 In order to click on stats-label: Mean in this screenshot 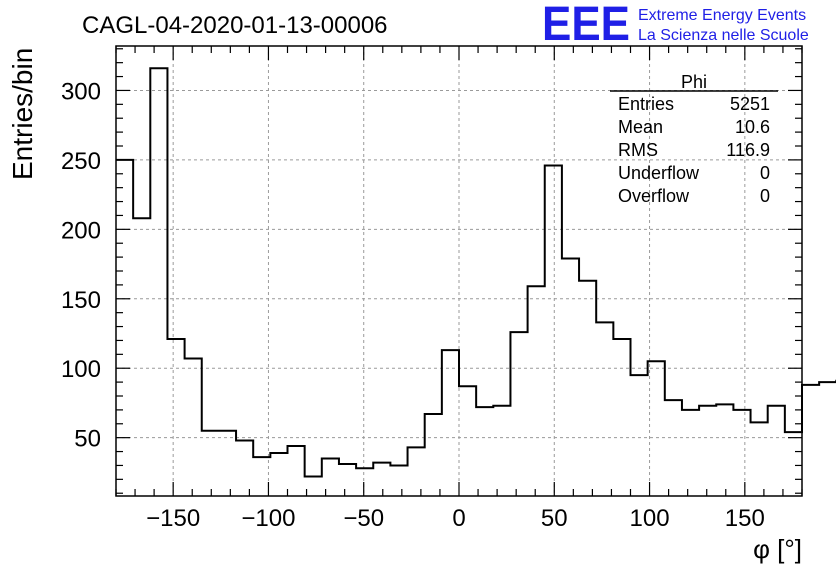, I will do `click(640, 127)`.